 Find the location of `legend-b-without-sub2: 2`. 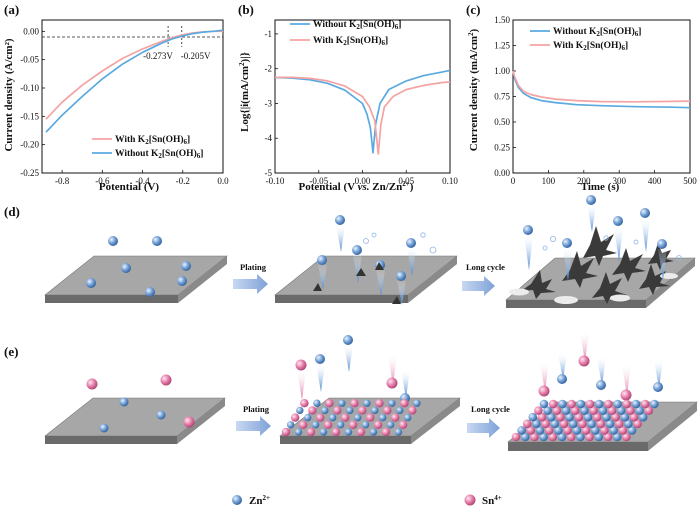

legend-b-without-sub2: 2 is located at coordinates (358, 27).